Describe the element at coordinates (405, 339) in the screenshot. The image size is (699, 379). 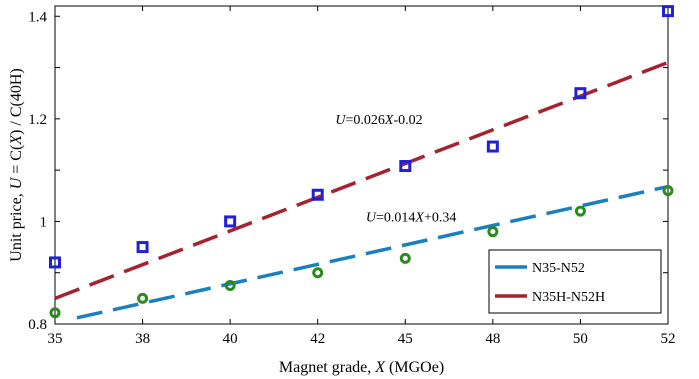
I see `x-tick-label: 45` at that location.